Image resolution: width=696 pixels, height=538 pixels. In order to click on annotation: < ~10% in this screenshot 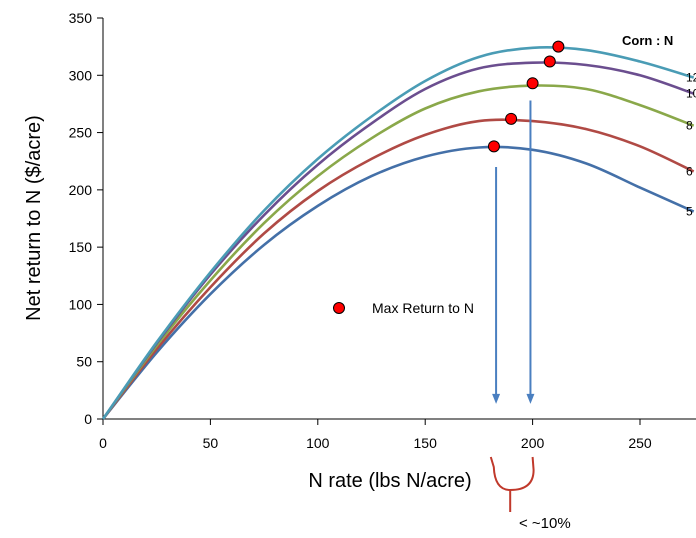, I will do `click(530, 494)`.